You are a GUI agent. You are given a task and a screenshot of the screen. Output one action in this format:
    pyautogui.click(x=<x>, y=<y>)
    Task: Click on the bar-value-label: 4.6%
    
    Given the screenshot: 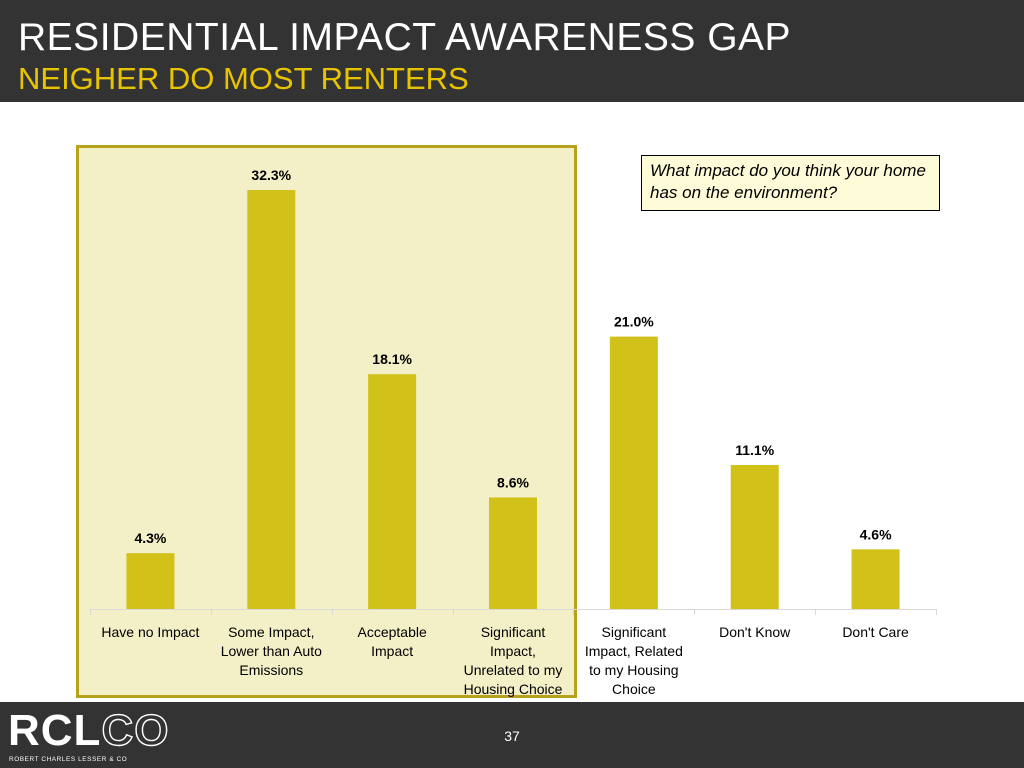 What is the action you would take?
    pyautogui.click(x=876, y=534)
    